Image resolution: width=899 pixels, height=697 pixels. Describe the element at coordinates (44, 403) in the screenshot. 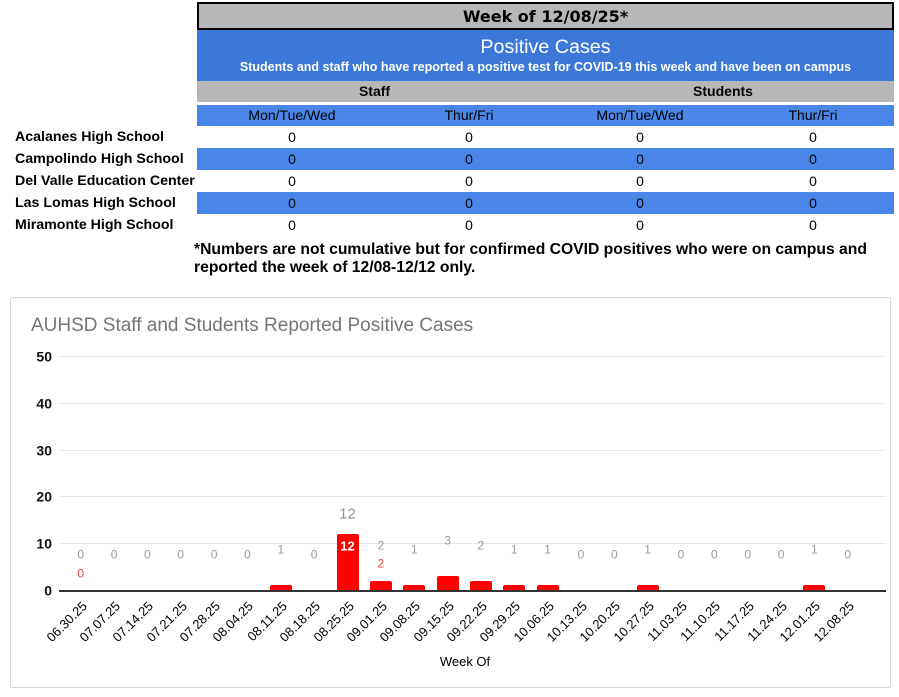

I see `y-tick-label: 40` at that location.